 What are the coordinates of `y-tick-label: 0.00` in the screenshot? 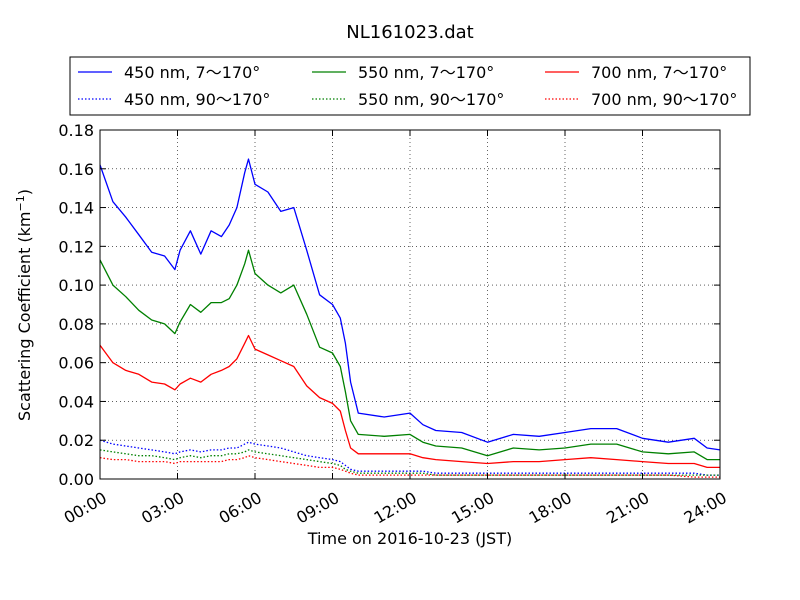 It's located at (76, 479).